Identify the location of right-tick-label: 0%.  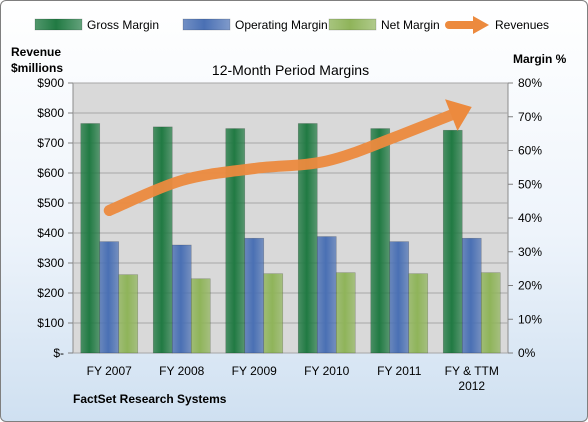
(527, 353).